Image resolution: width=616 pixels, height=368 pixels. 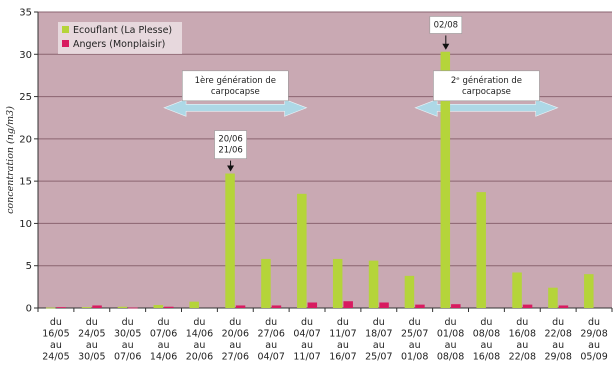 What do you see at coordinates (235, 340) in the screenshot?
I see `x-category-label: du 20/06 au 27/06` at bounding box center [235, 340].